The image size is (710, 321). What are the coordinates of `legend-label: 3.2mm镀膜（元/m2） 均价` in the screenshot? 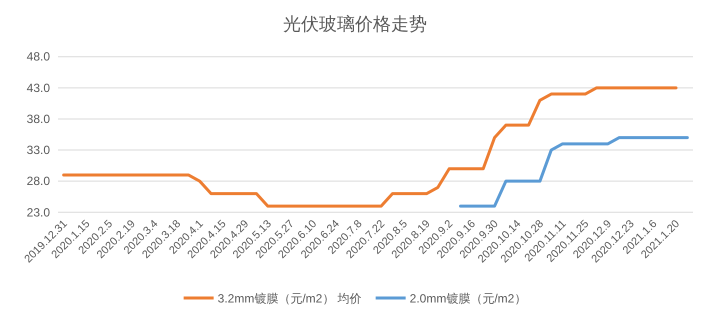 It's located at (290, 299).